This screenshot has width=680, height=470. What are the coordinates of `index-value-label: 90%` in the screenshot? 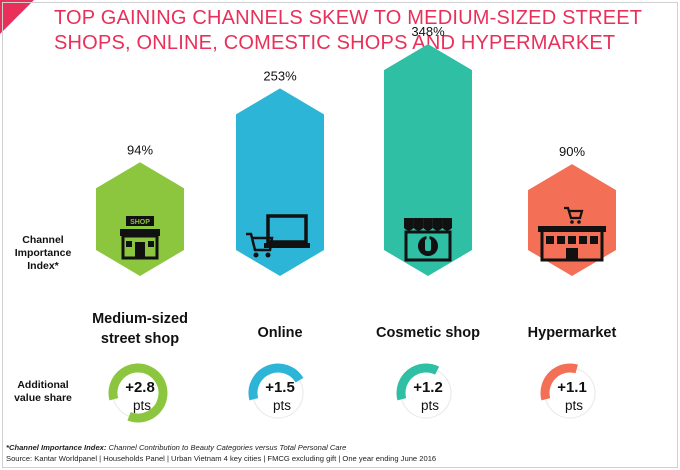 It's located at (572, 151).